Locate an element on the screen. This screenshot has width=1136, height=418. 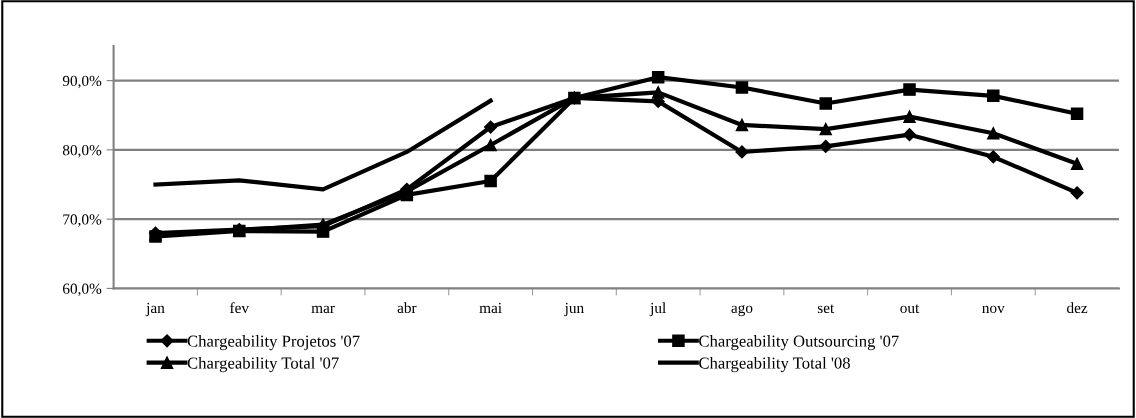
x-tick-label: abr is located at coordinates (407, 308).